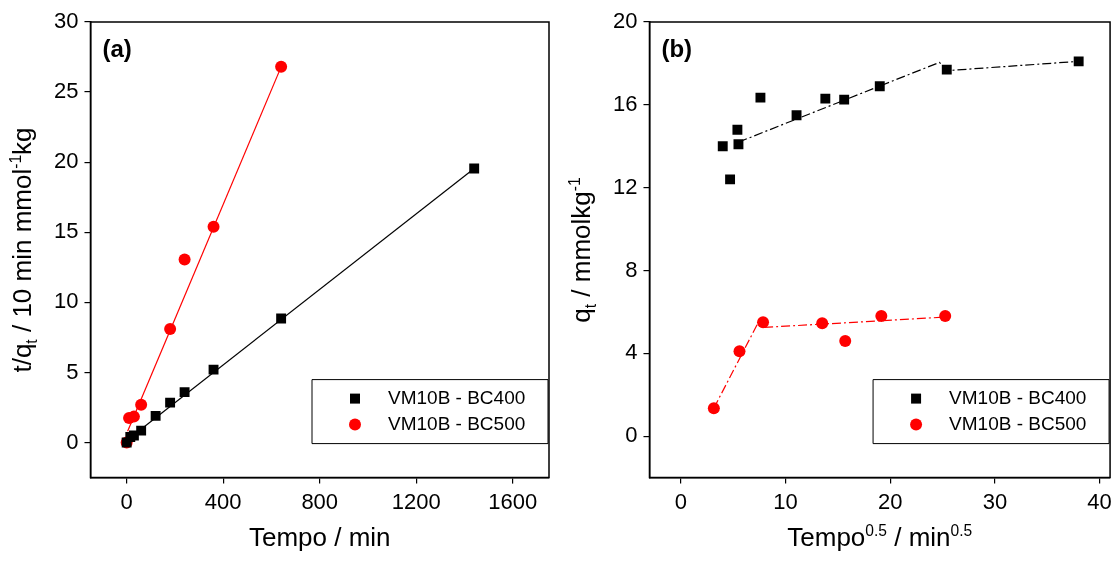 The image size is (1118, 574). Describe the element at coordinates (631, 352) in the screenshot. I see `y-tick-label: 4` at that location.